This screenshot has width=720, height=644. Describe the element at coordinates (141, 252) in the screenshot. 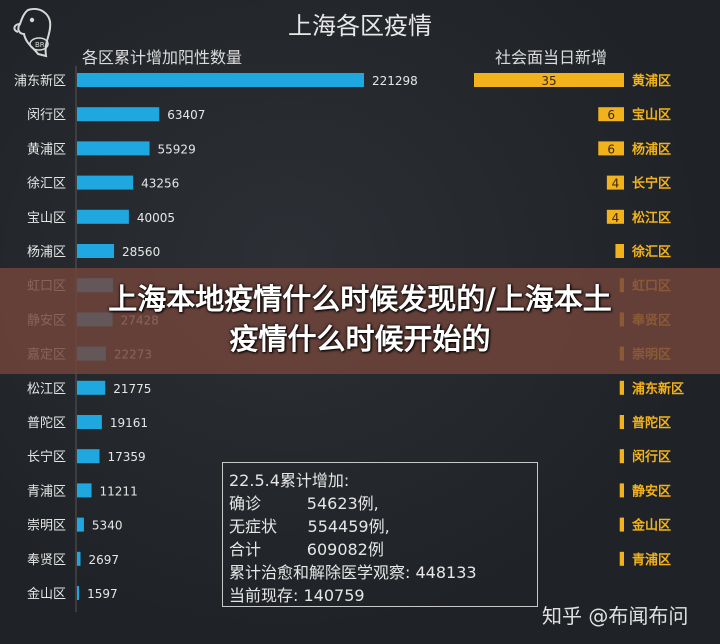

I see `left-value-label: 28560` at that location.